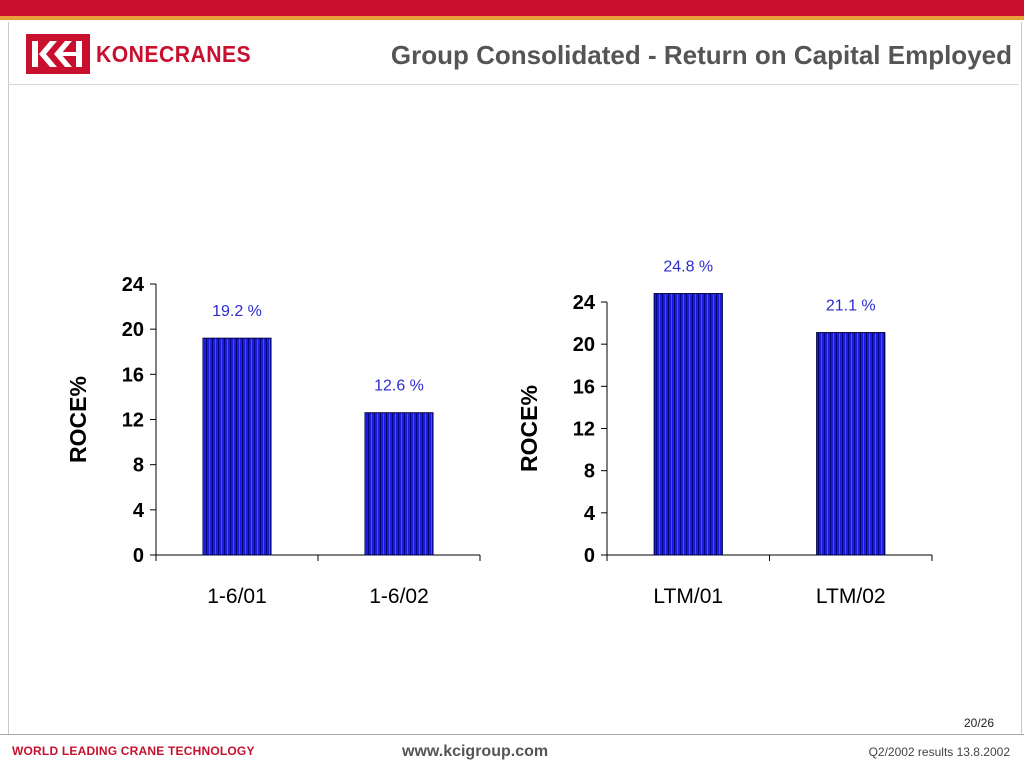  I want to click on konecranes-logo: KONECRANES, so click(145, 54).